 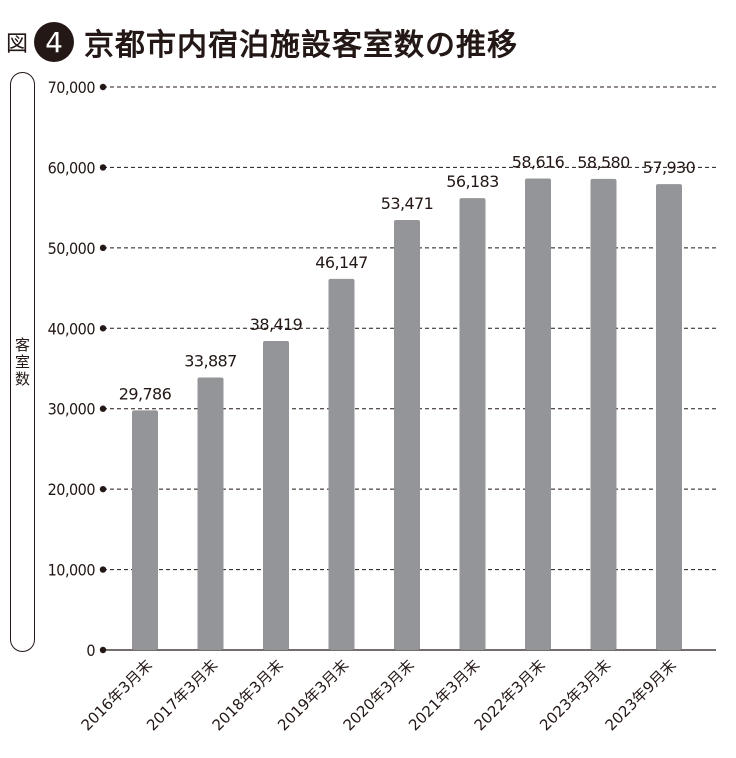 What do you see at coordinates (145, 393) in the screenshot?
I see `bar-value-label: 29,786` at bounding box center [145, 393].